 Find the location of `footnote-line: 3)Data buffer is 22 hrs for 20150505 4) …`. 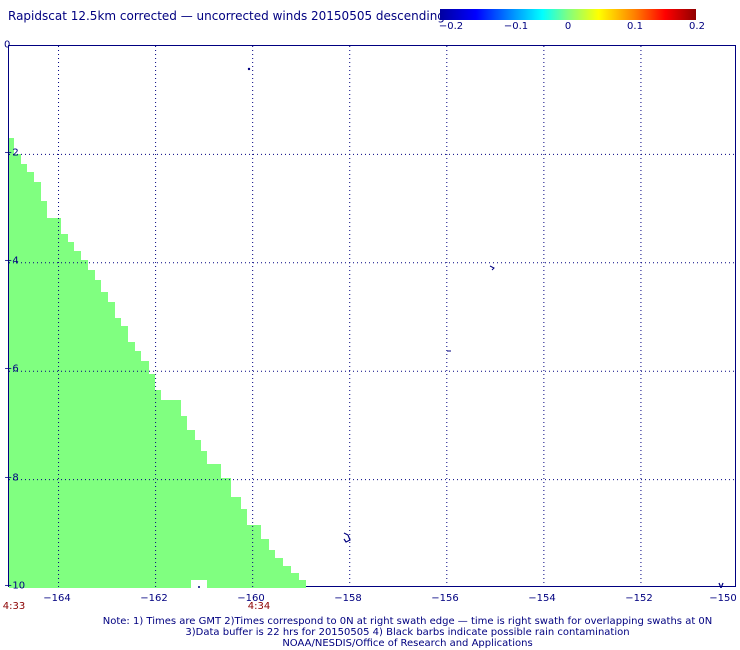

footnote-line: 3)Data buffer is 22 hrs for 20150505 4) … is located at coordinates (407, 632).